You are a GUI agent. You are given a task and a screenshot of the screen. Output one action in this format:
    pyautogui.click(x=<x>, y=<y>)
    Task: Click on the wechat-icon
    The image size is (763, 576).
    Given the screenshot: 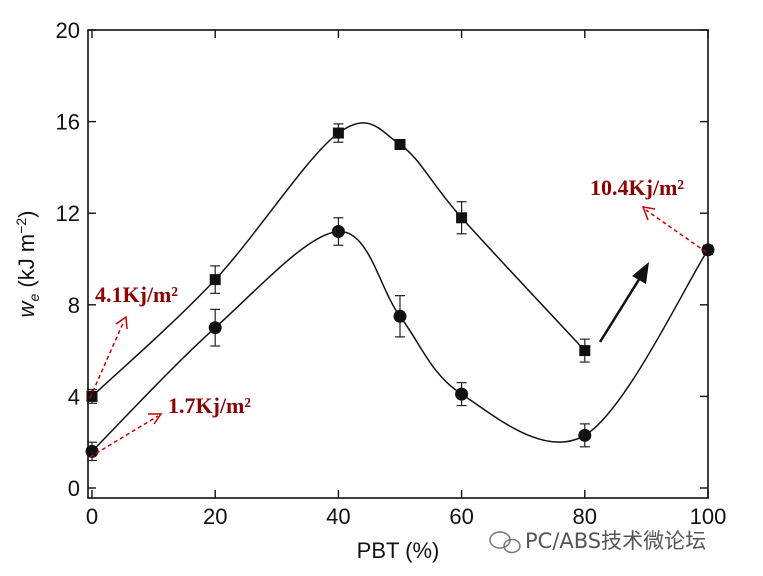 What is the action you would take?
    pyautogui.click(x=505, y=542)
    